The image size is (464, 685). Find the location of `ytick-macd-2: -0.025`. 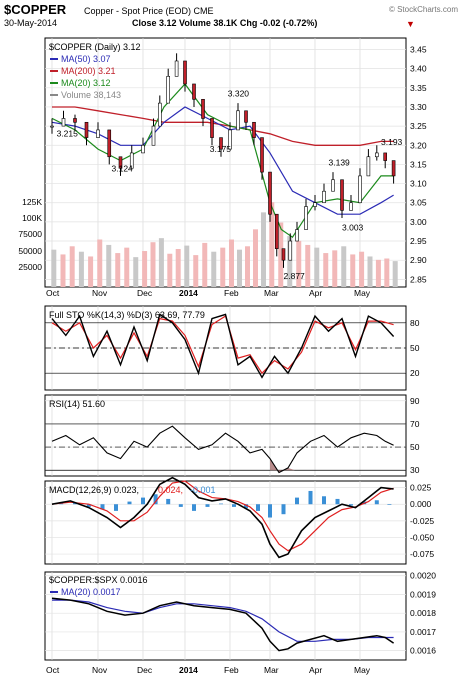

ytick-macd-2: -0.025 is located at coordinates (422, 521).